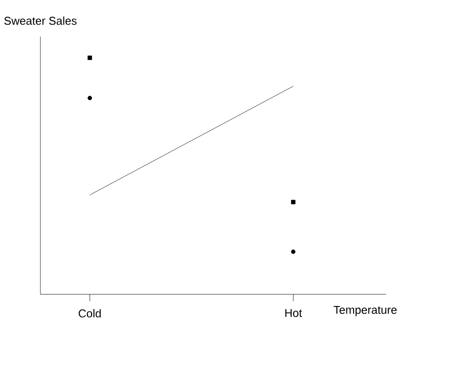  I want to click on x-tick-label: Hot, so click(293, 312).